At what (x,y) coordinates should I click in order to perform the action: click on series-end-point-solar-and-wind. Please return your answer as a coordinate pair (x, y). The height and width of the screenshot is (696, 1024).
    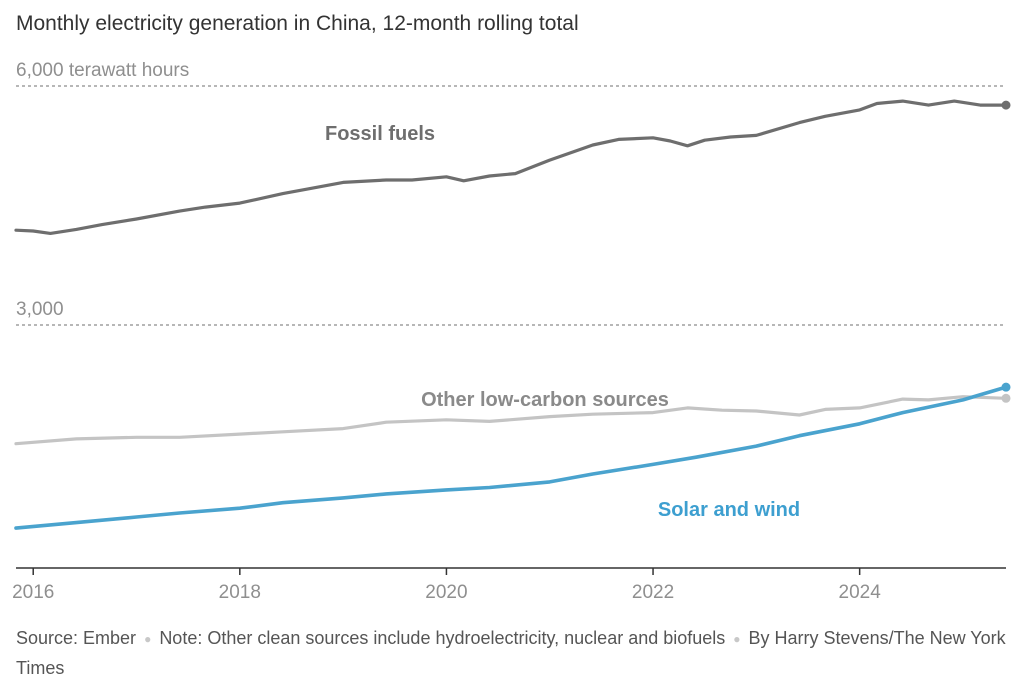
    Looking at the image, I should click on (1006, 387).